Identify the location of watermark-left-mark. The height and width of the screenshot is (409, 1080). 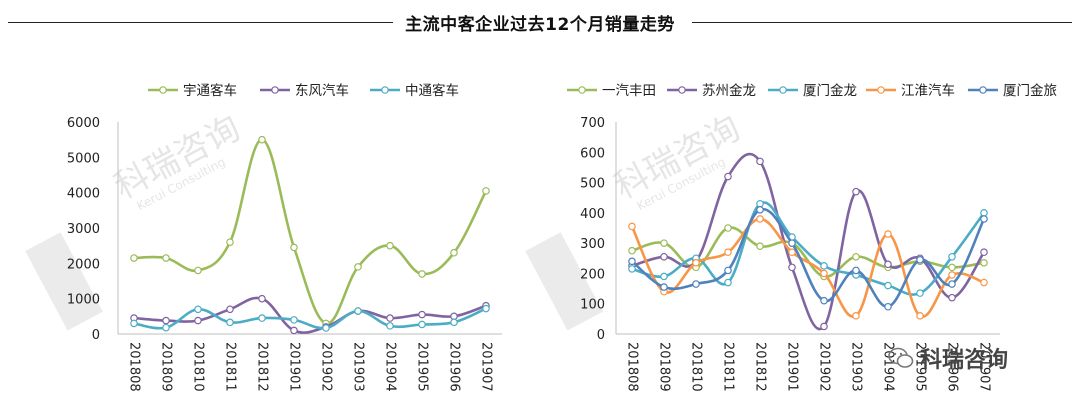
(64, 281).